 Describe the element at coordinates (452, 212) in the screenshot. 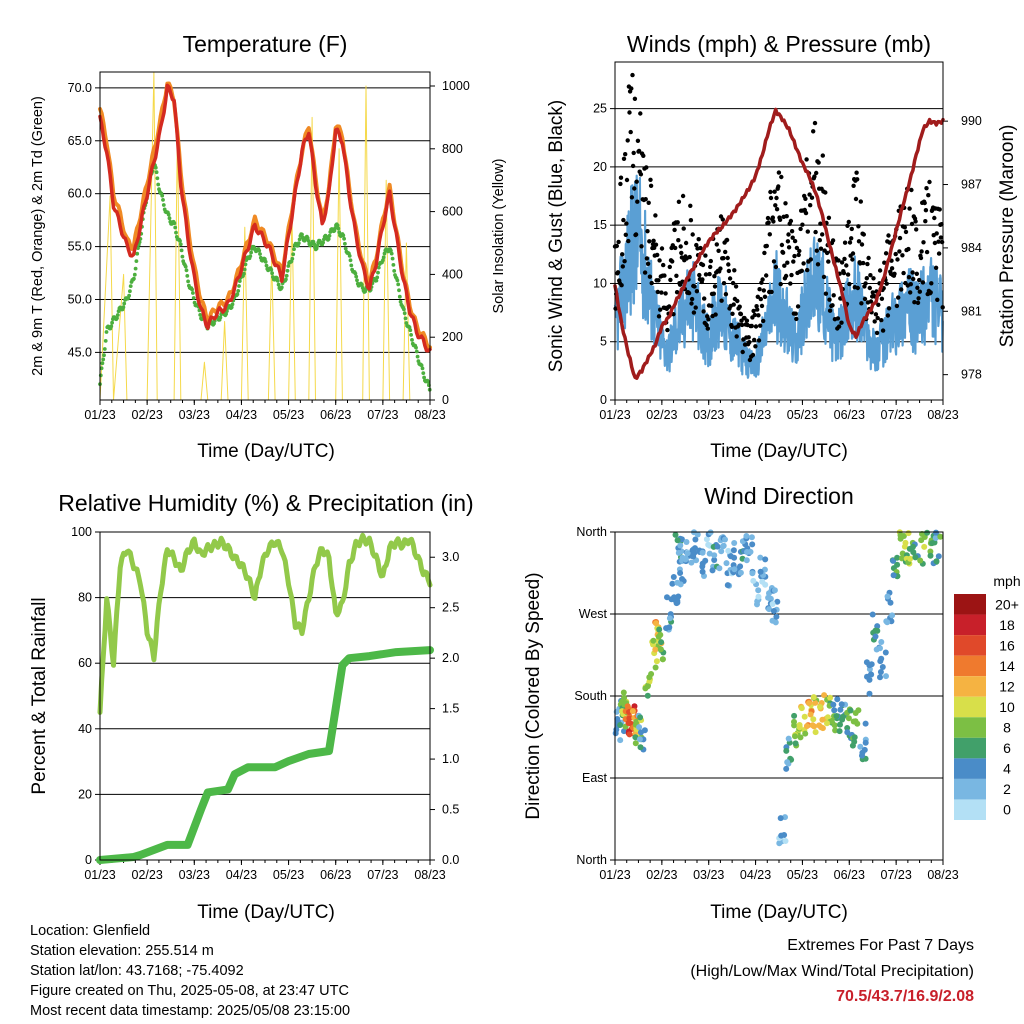

I see `y2-tick-label: 600` at that location.